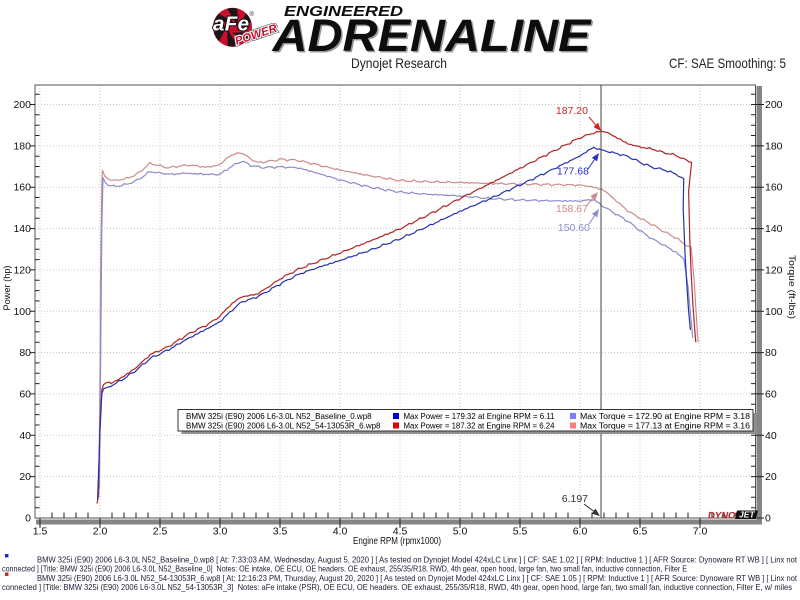  What do you see at coordinates (573, 172) in the screenshot?
I see `svg-text: 177.68` at bounding box center [573, 172].